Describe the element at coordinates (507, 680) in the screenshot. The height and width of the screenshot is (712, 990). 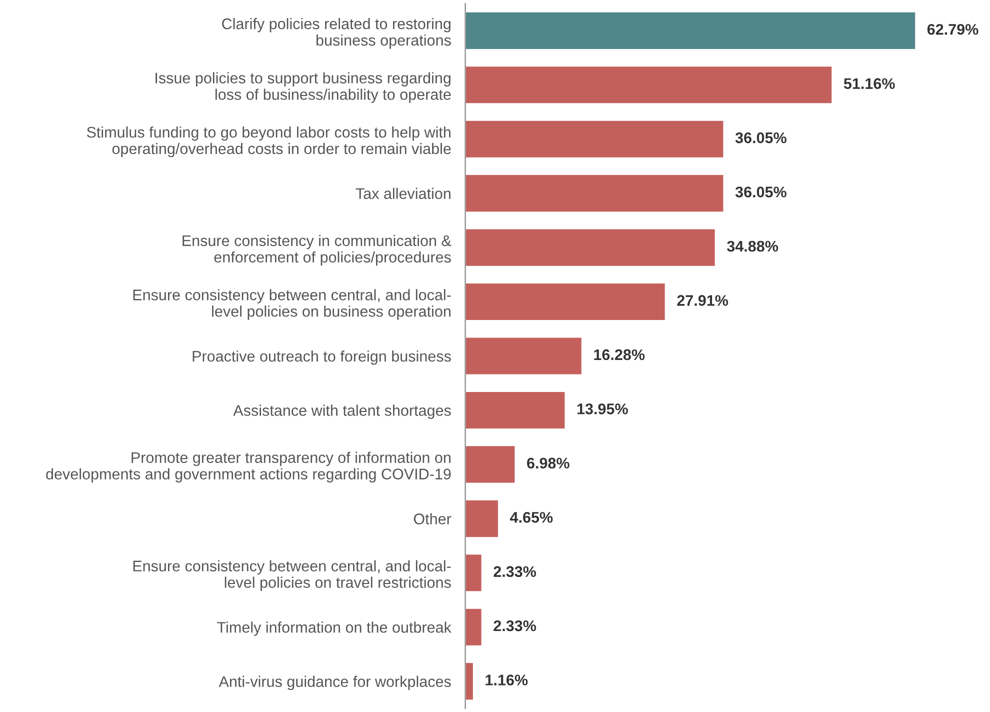
I see `data-label: 1.16%` at that location.